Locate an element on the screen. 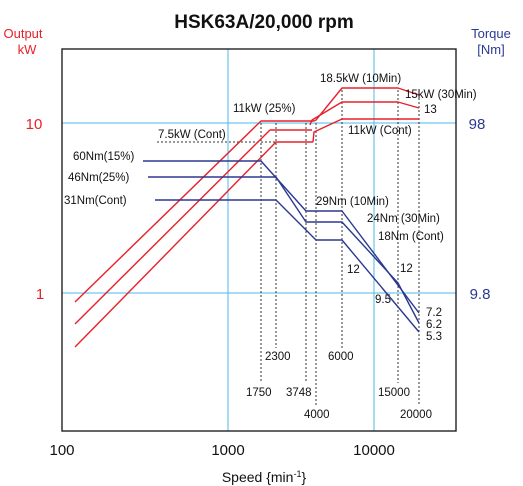 This screenshot has width=523, height=486. label-13: 13 is located at coordinates (430, 110).